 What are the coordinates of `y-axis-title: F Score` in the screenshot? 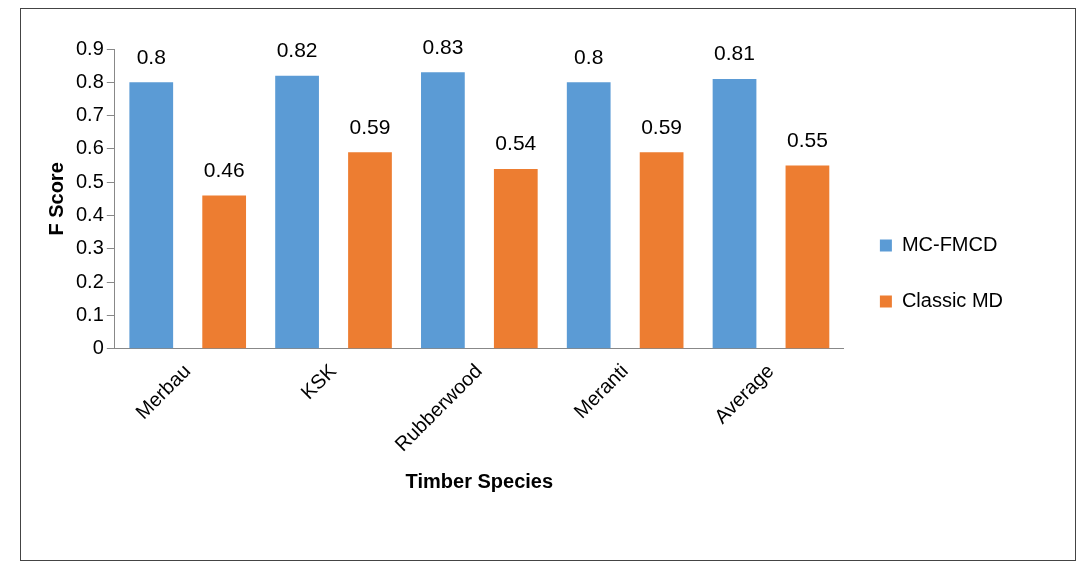 It's located at (55, 199).